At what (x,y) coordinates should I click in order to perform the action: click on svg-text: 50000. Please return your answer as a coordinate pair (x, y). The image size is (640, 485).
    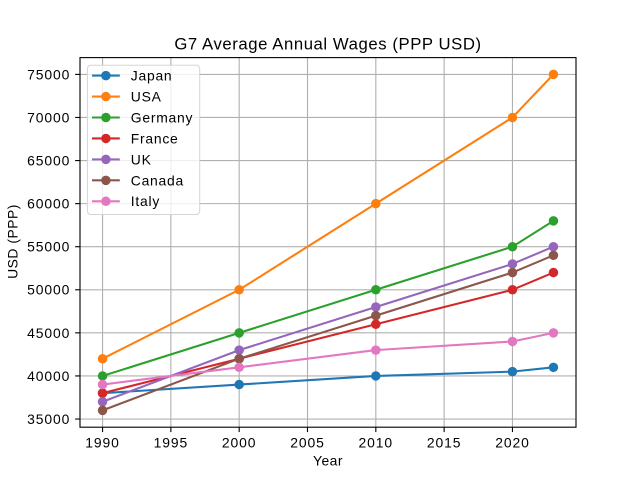
    Looking at the image, I should click on (48, 290).